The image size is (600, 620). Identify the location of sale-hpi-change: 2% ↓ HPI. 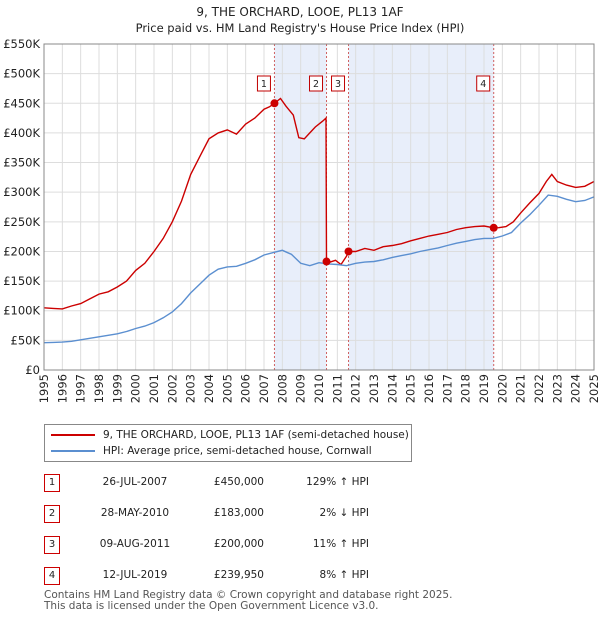
(344, 513).